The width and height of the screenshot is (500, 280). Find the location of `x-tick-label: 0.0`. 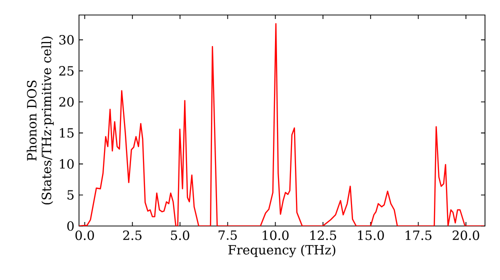

x-tick-label: 0.0 is located at coordinates (84, 235).